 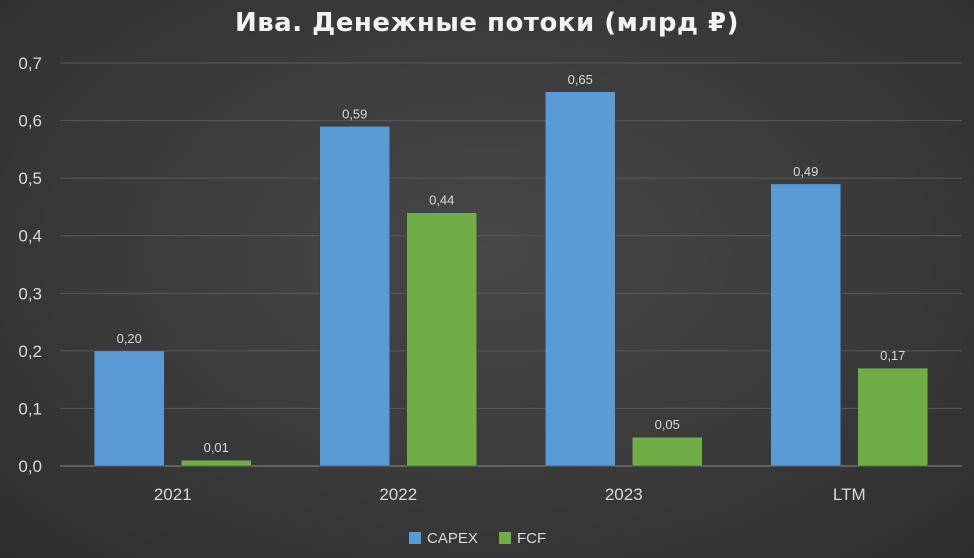 I want to click on legend-label-fcf: FCF, so click(x=531, y=538).